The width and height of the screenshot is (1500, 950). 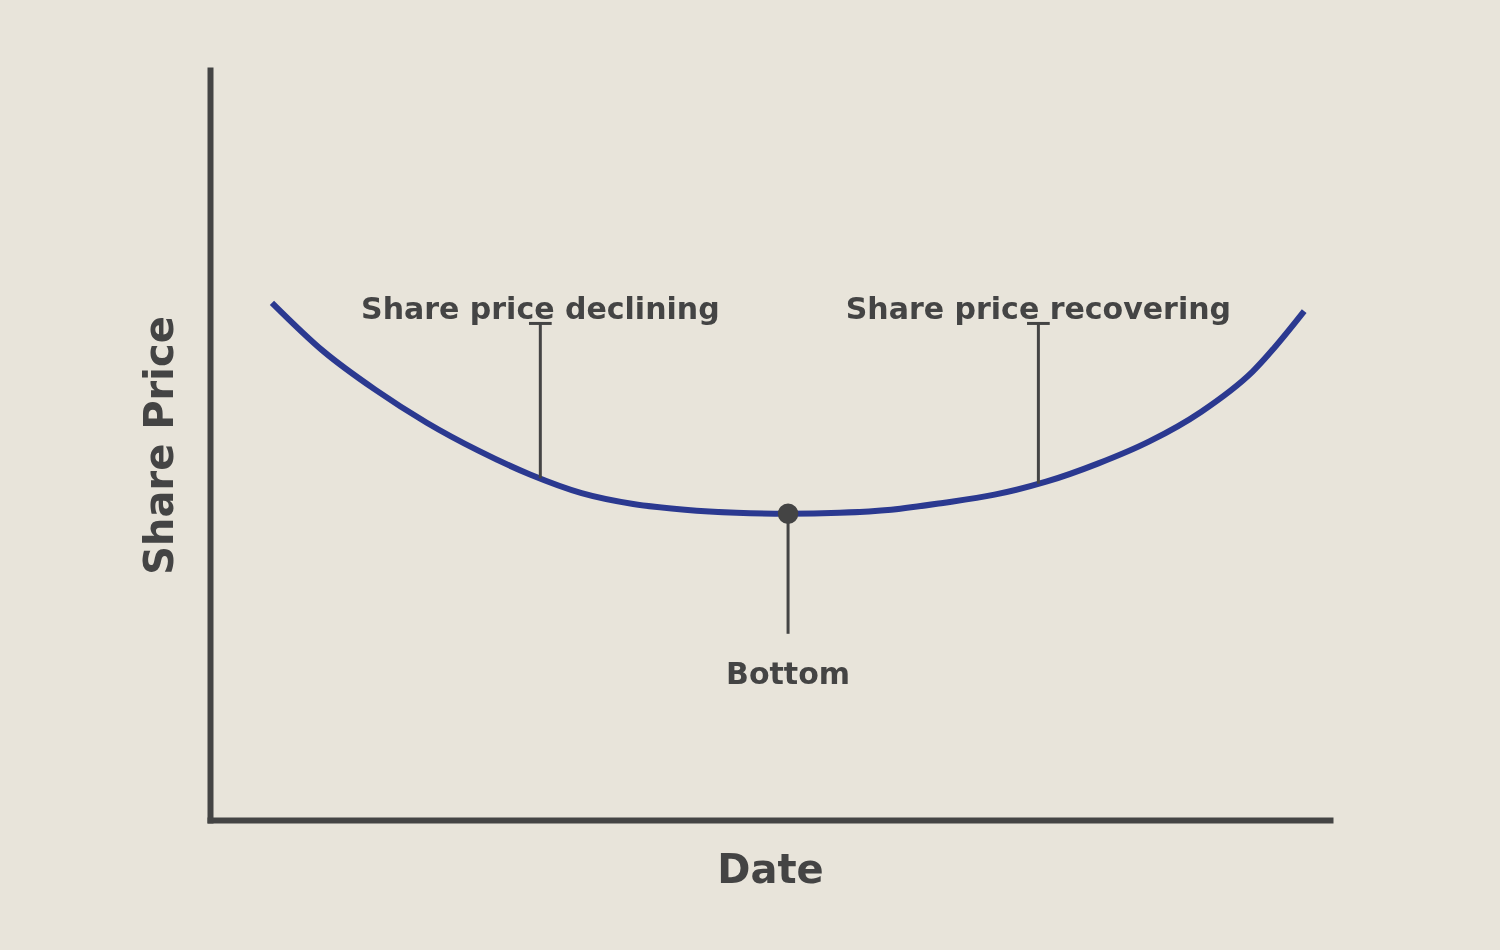 What do you see at coordinates (1038, 308) in the screenshot?
I see `annotation: Share price recovering` at bounding box center [1038, 308].